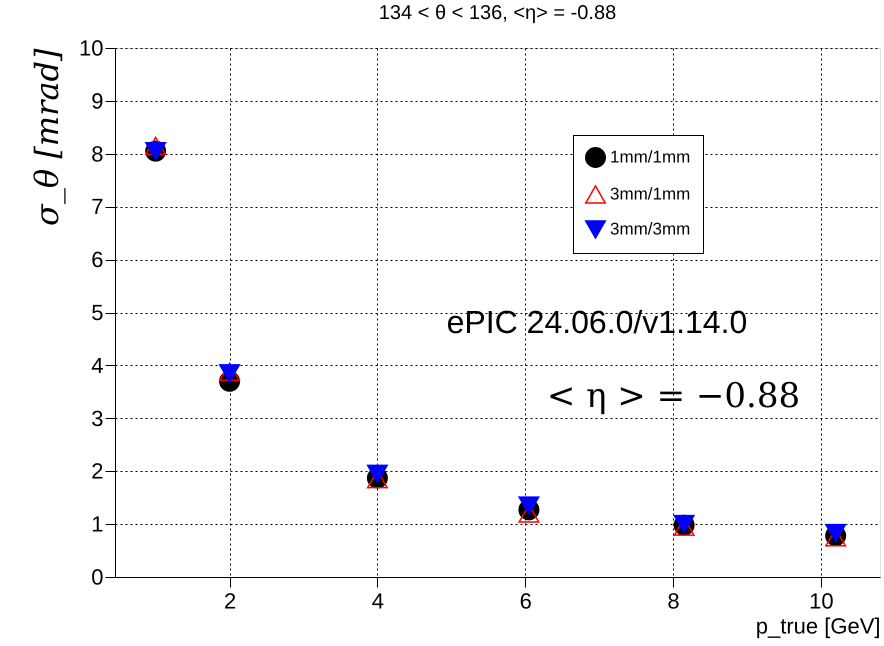 The image size is (884, 646). Describe the element at coordinates (673, 396) in the screenshot. I see `annotation: < η > = −0.88` at that location.